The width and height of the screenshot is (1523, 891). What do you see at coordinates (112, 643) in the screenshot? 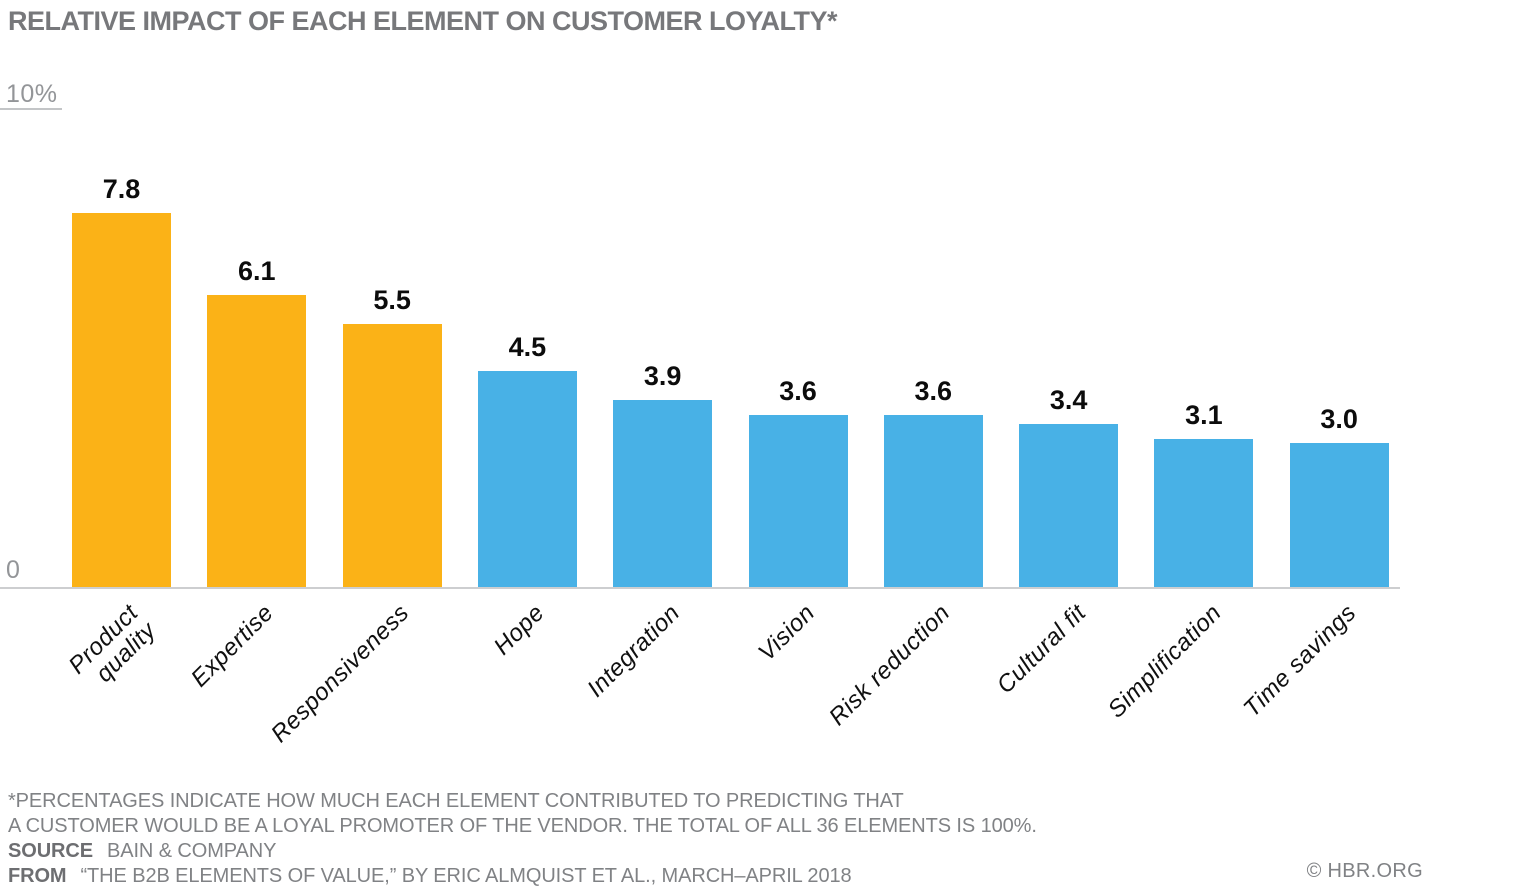
I see `x-axis-label-product-quality: Product quality` at bounding box center [112, 643].